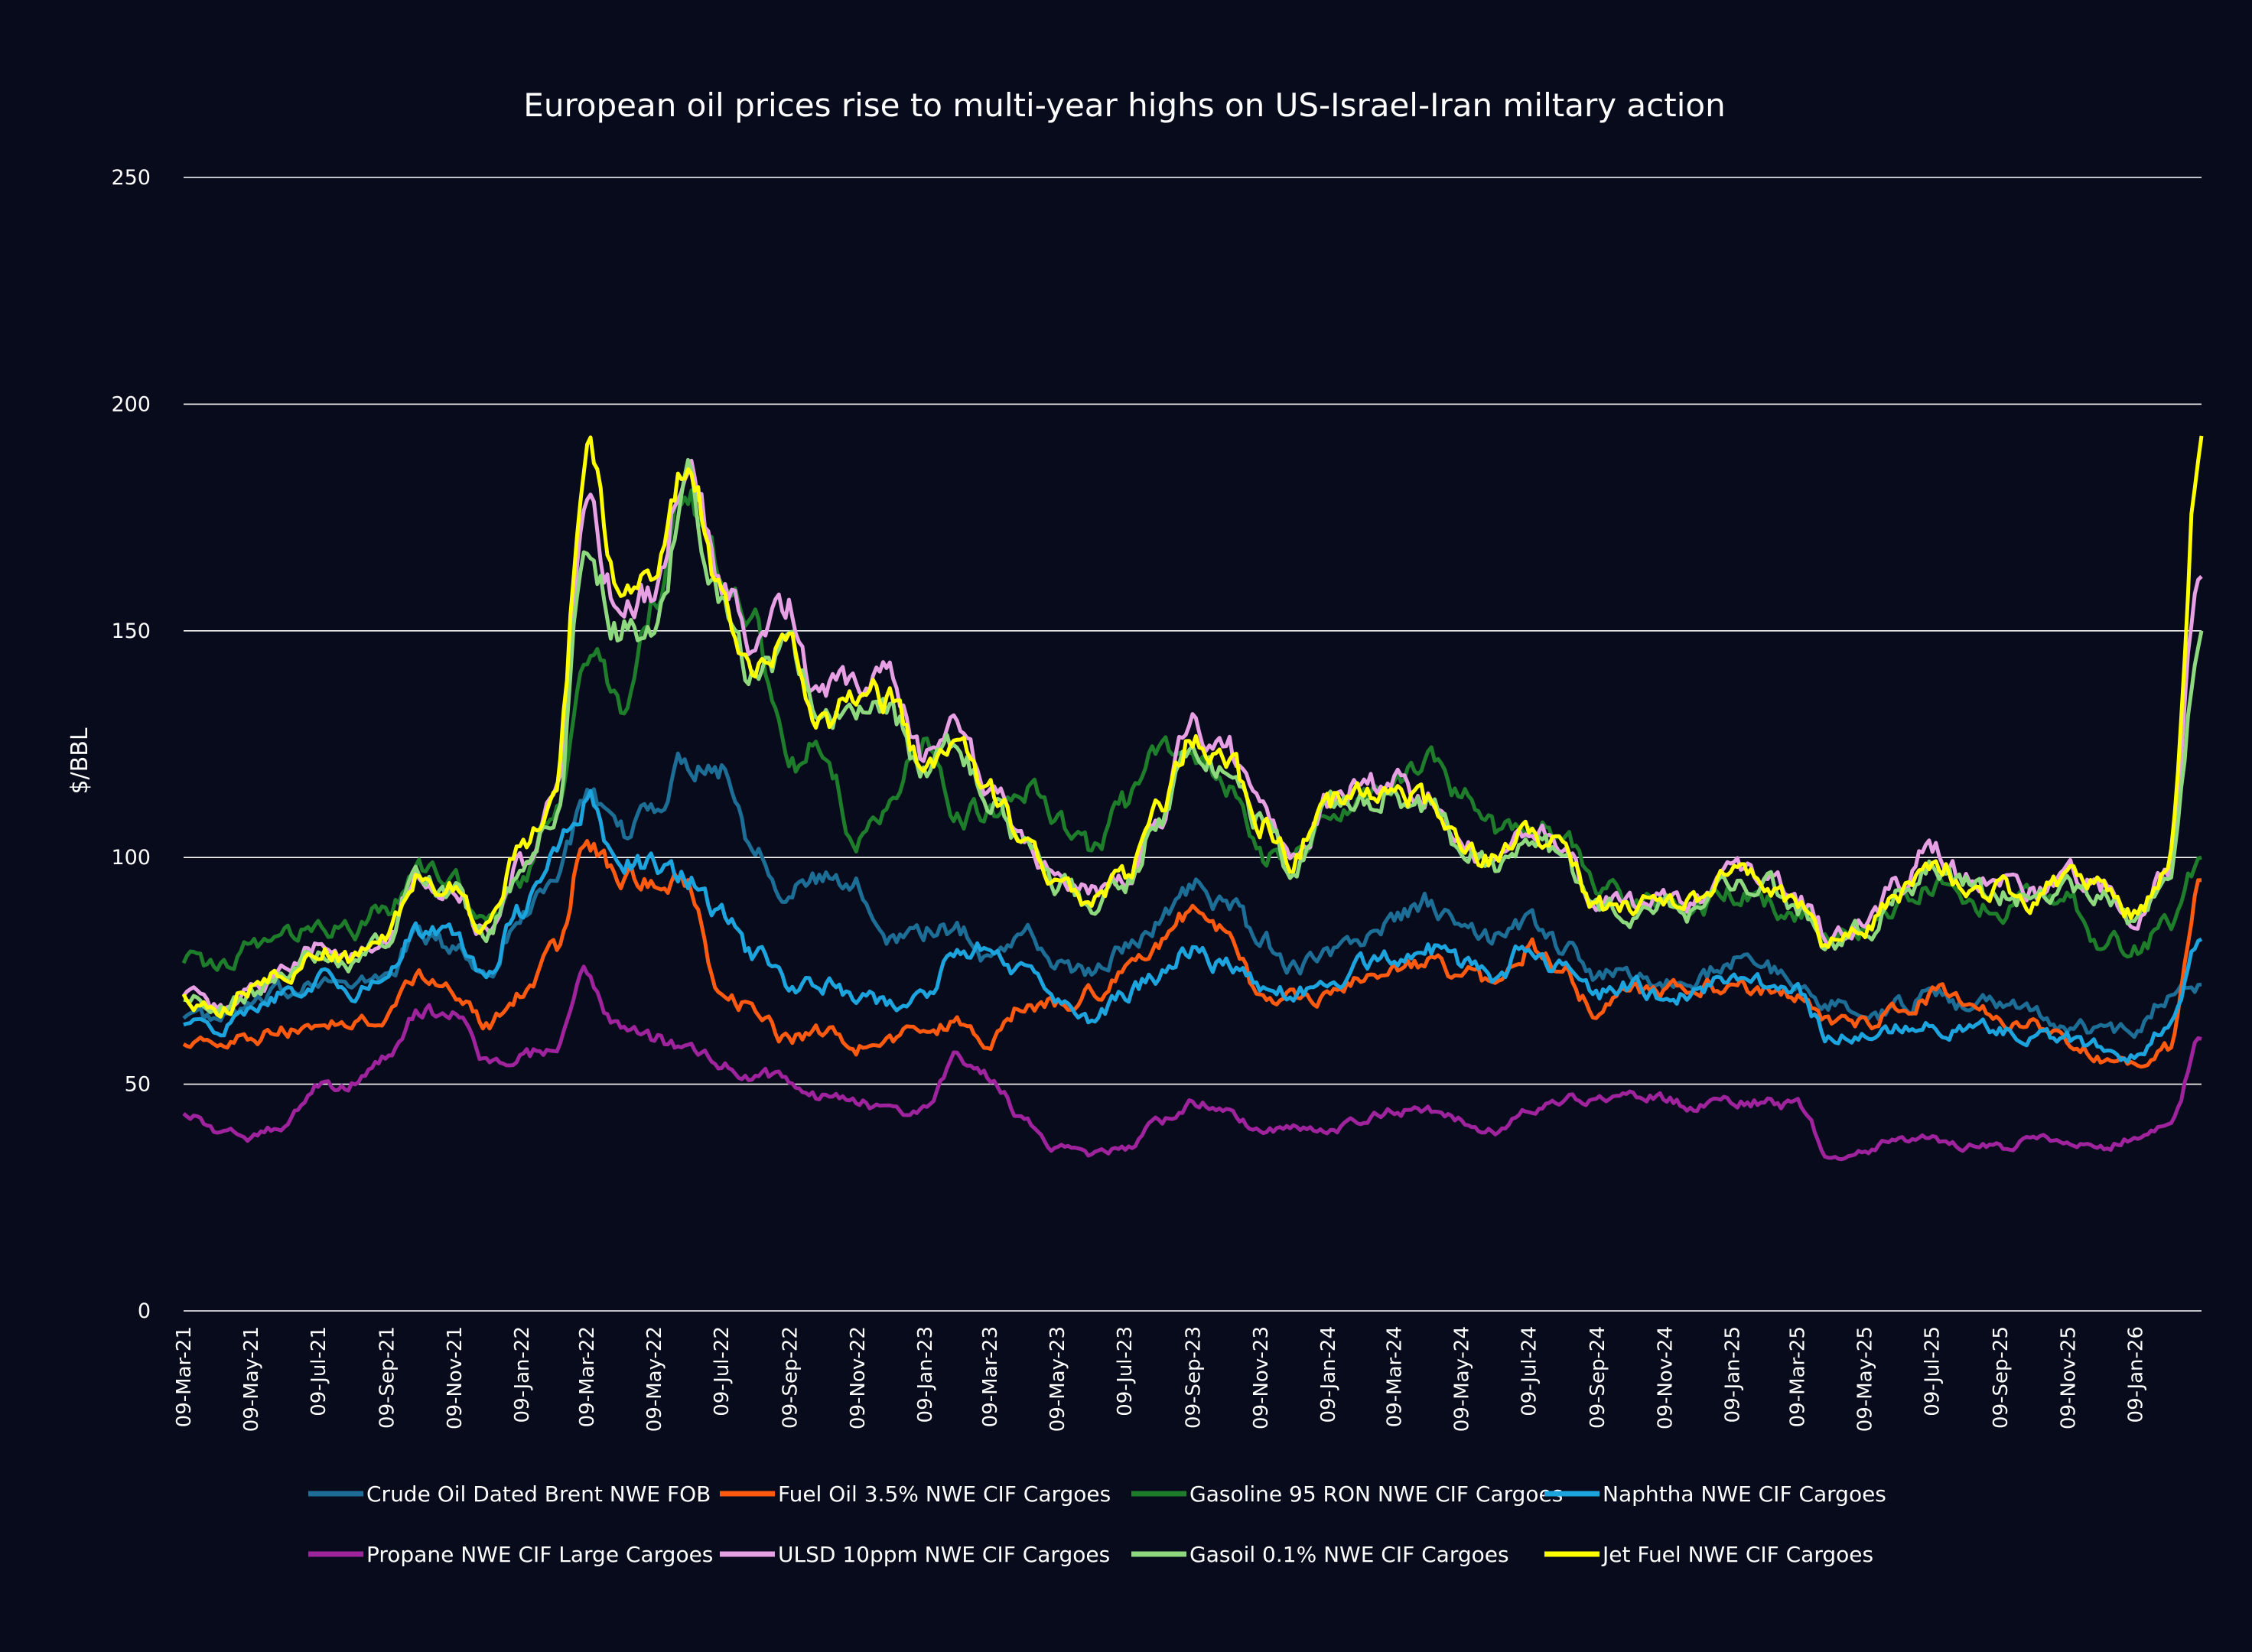 The width and height of the screenshot is (2252, 1652). Describe the element at coordinates (1799, 1377) in the screenshot. I see `x-tick-label: 09-Mar-25` at that location.